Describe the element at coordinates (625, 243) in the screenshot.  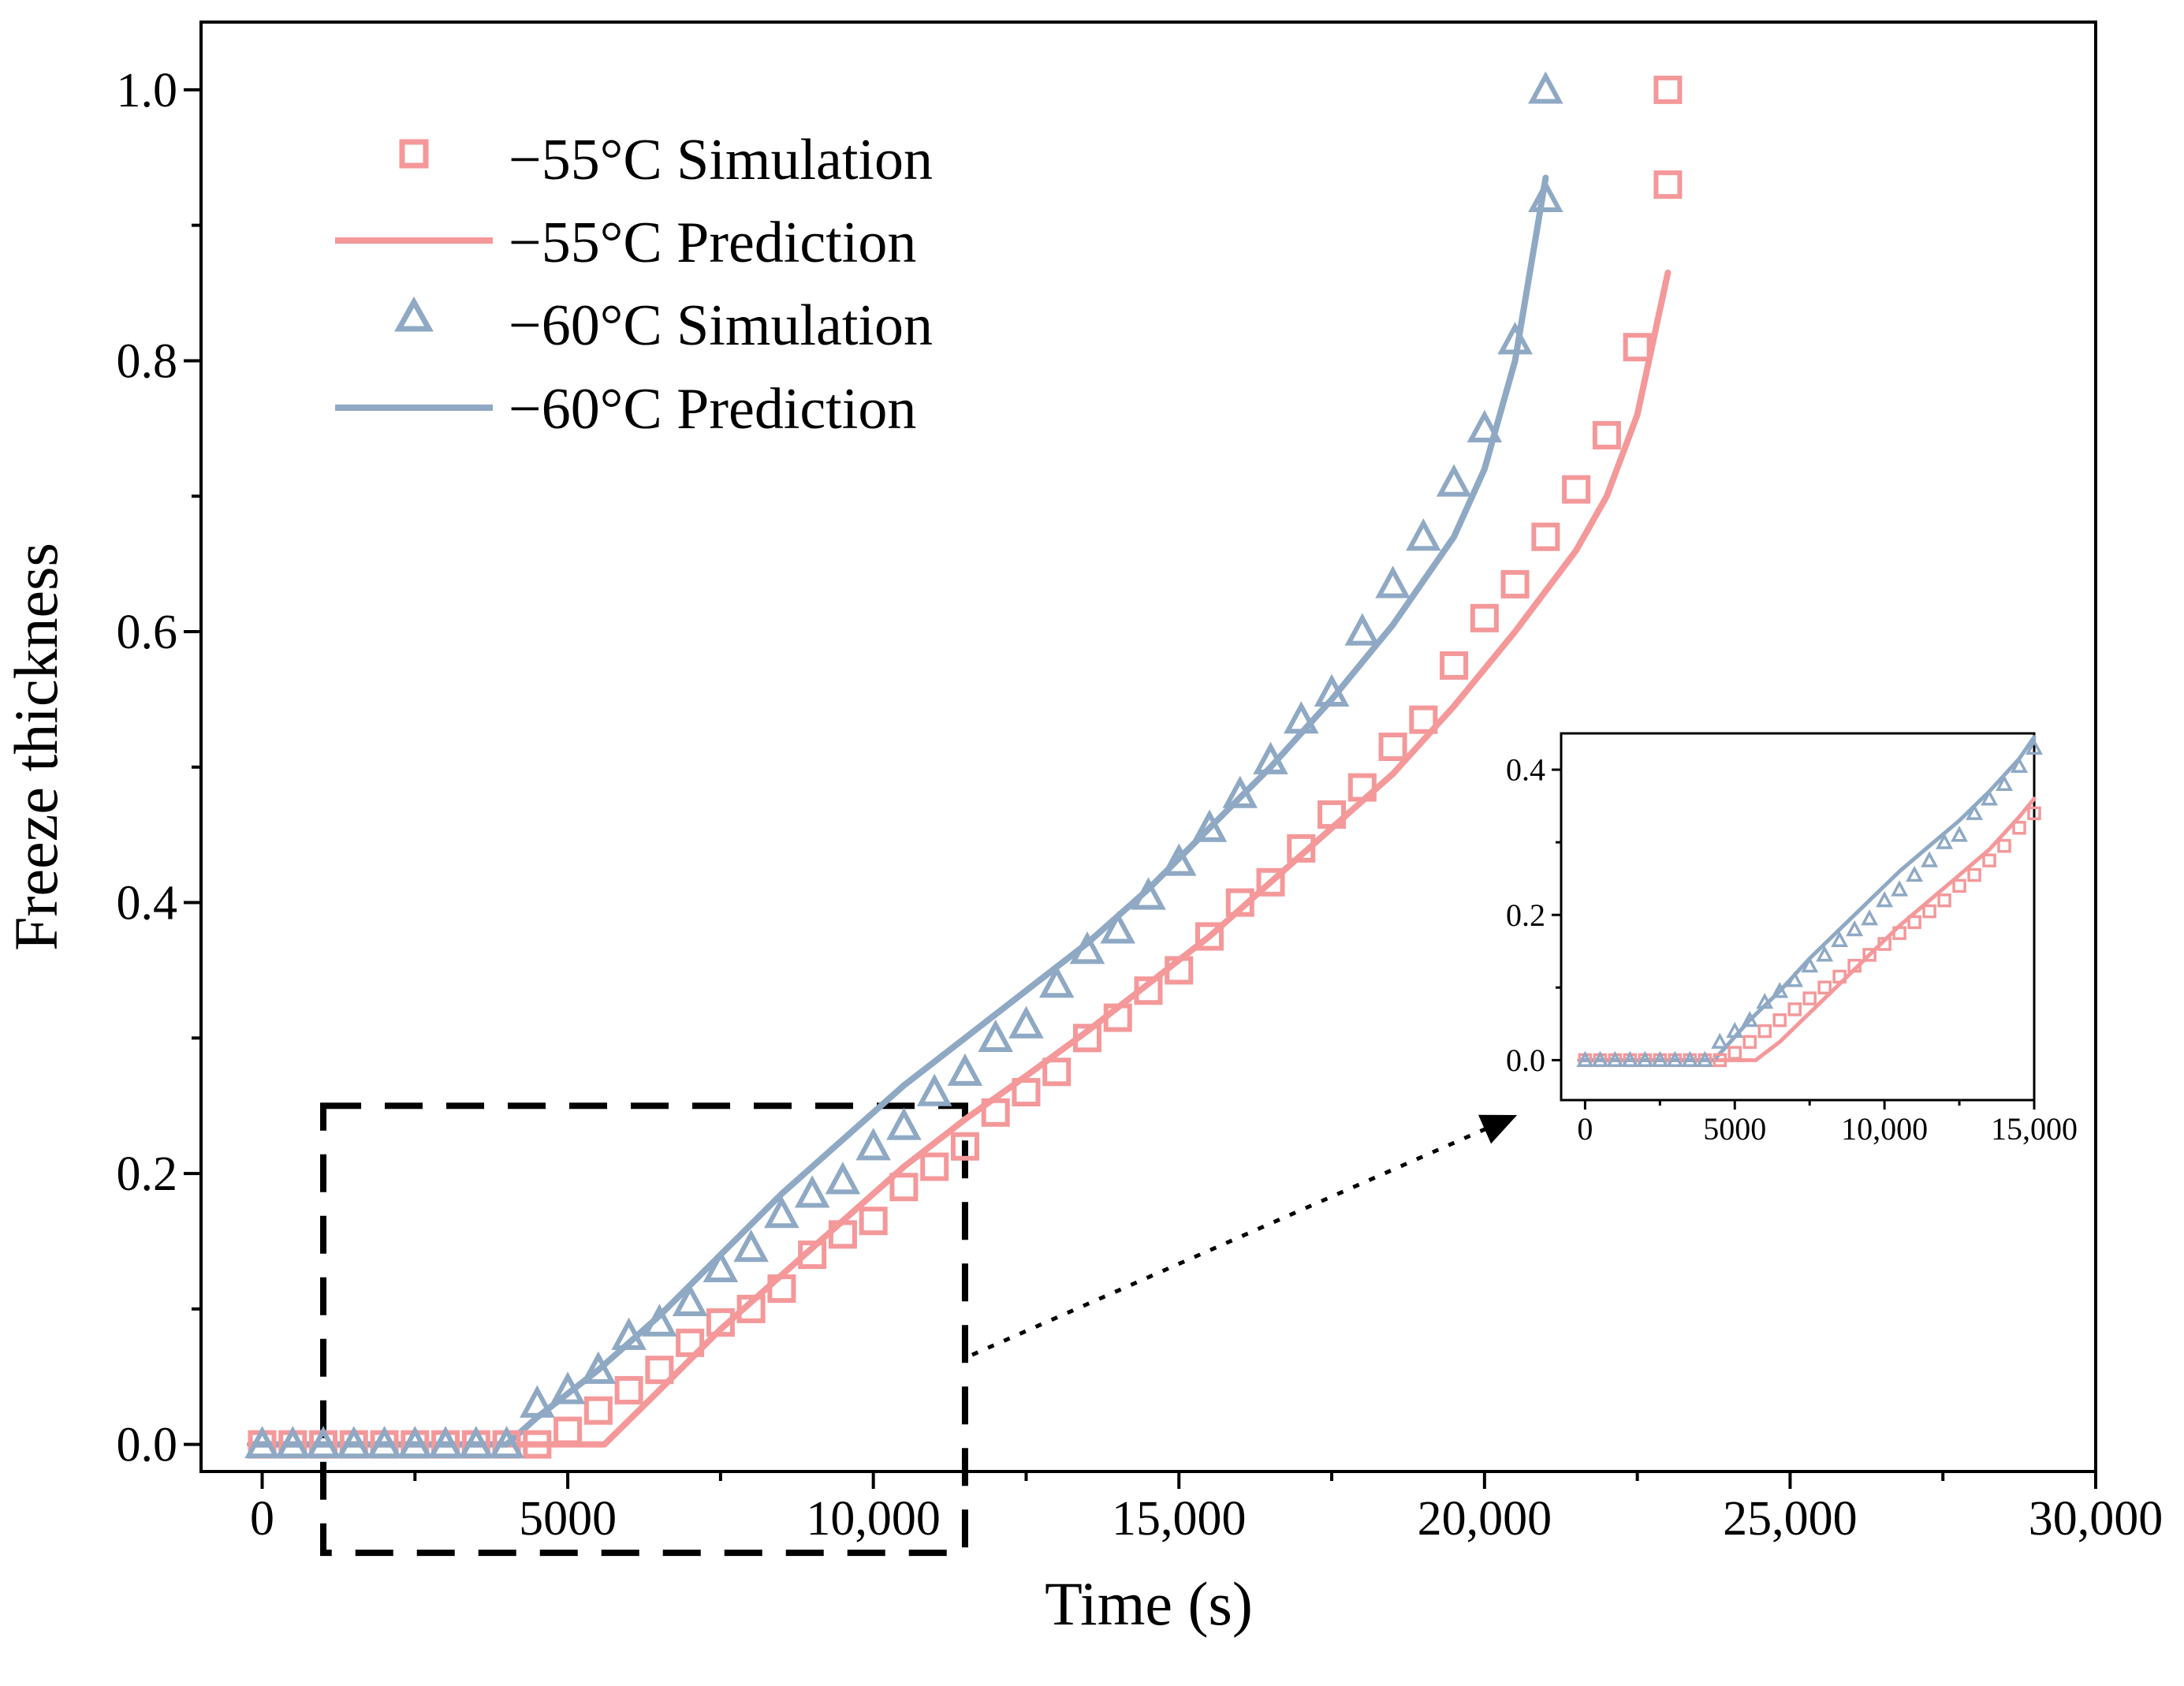
I see `legend-entry-m55-prediction: −55°C Prediction` at that location.